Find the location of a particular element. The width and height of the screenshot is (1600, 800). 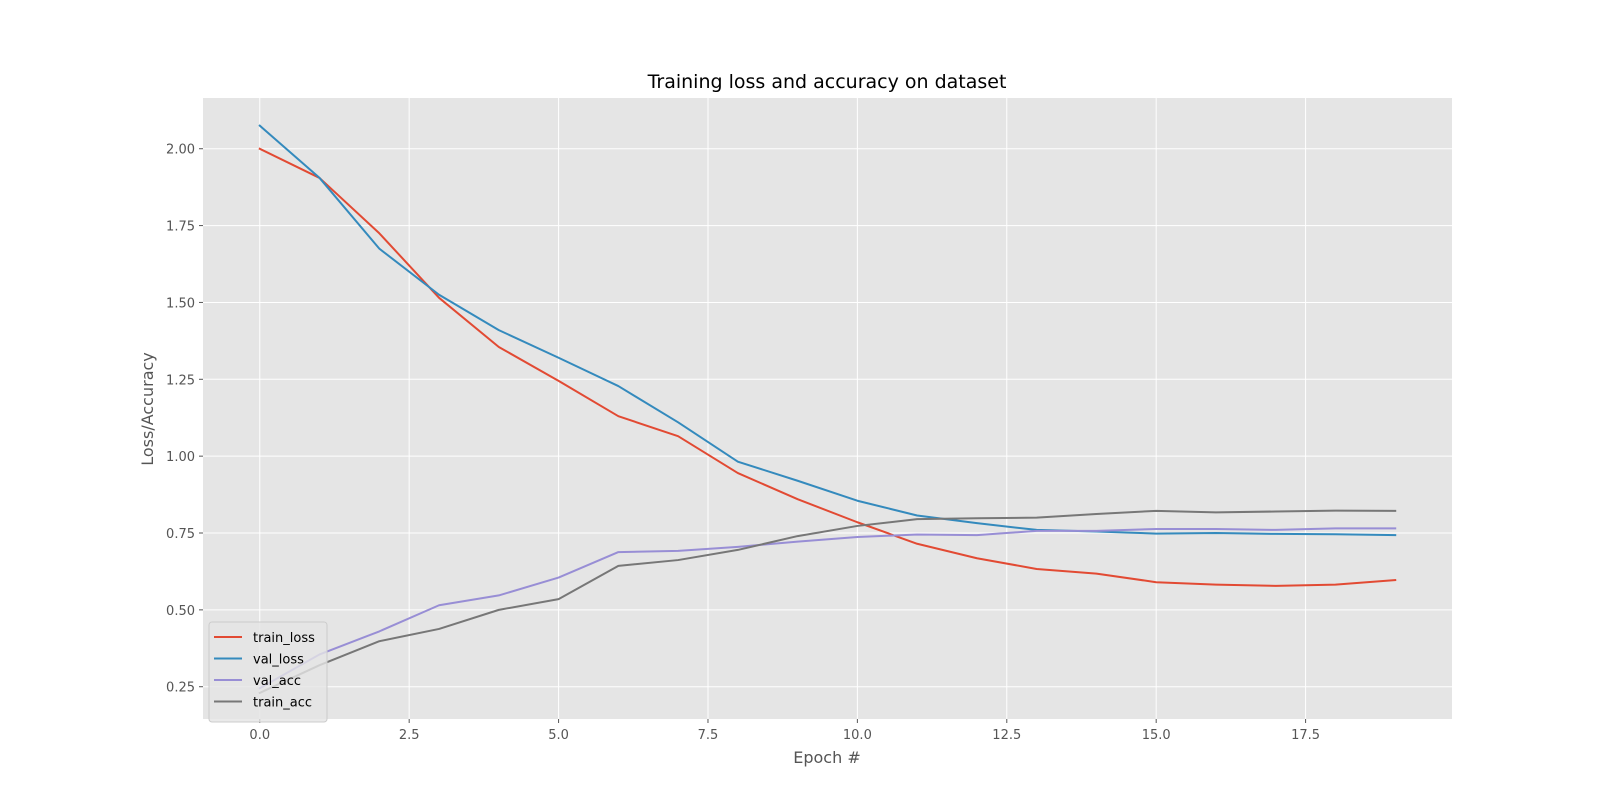

legend-box is located at coordinates (268, 672).